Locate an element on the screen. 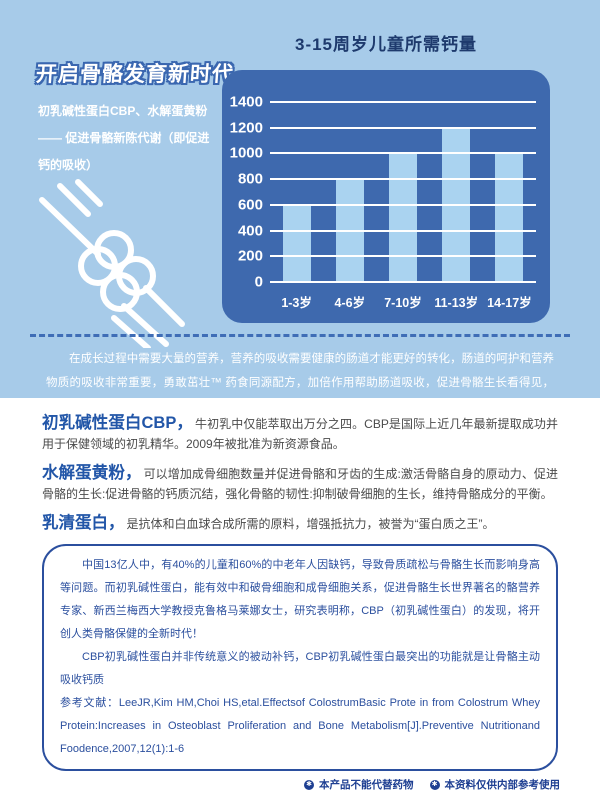 The image size is (600, 792). y-tick-label: 800 is located at coordinates (250, 179).